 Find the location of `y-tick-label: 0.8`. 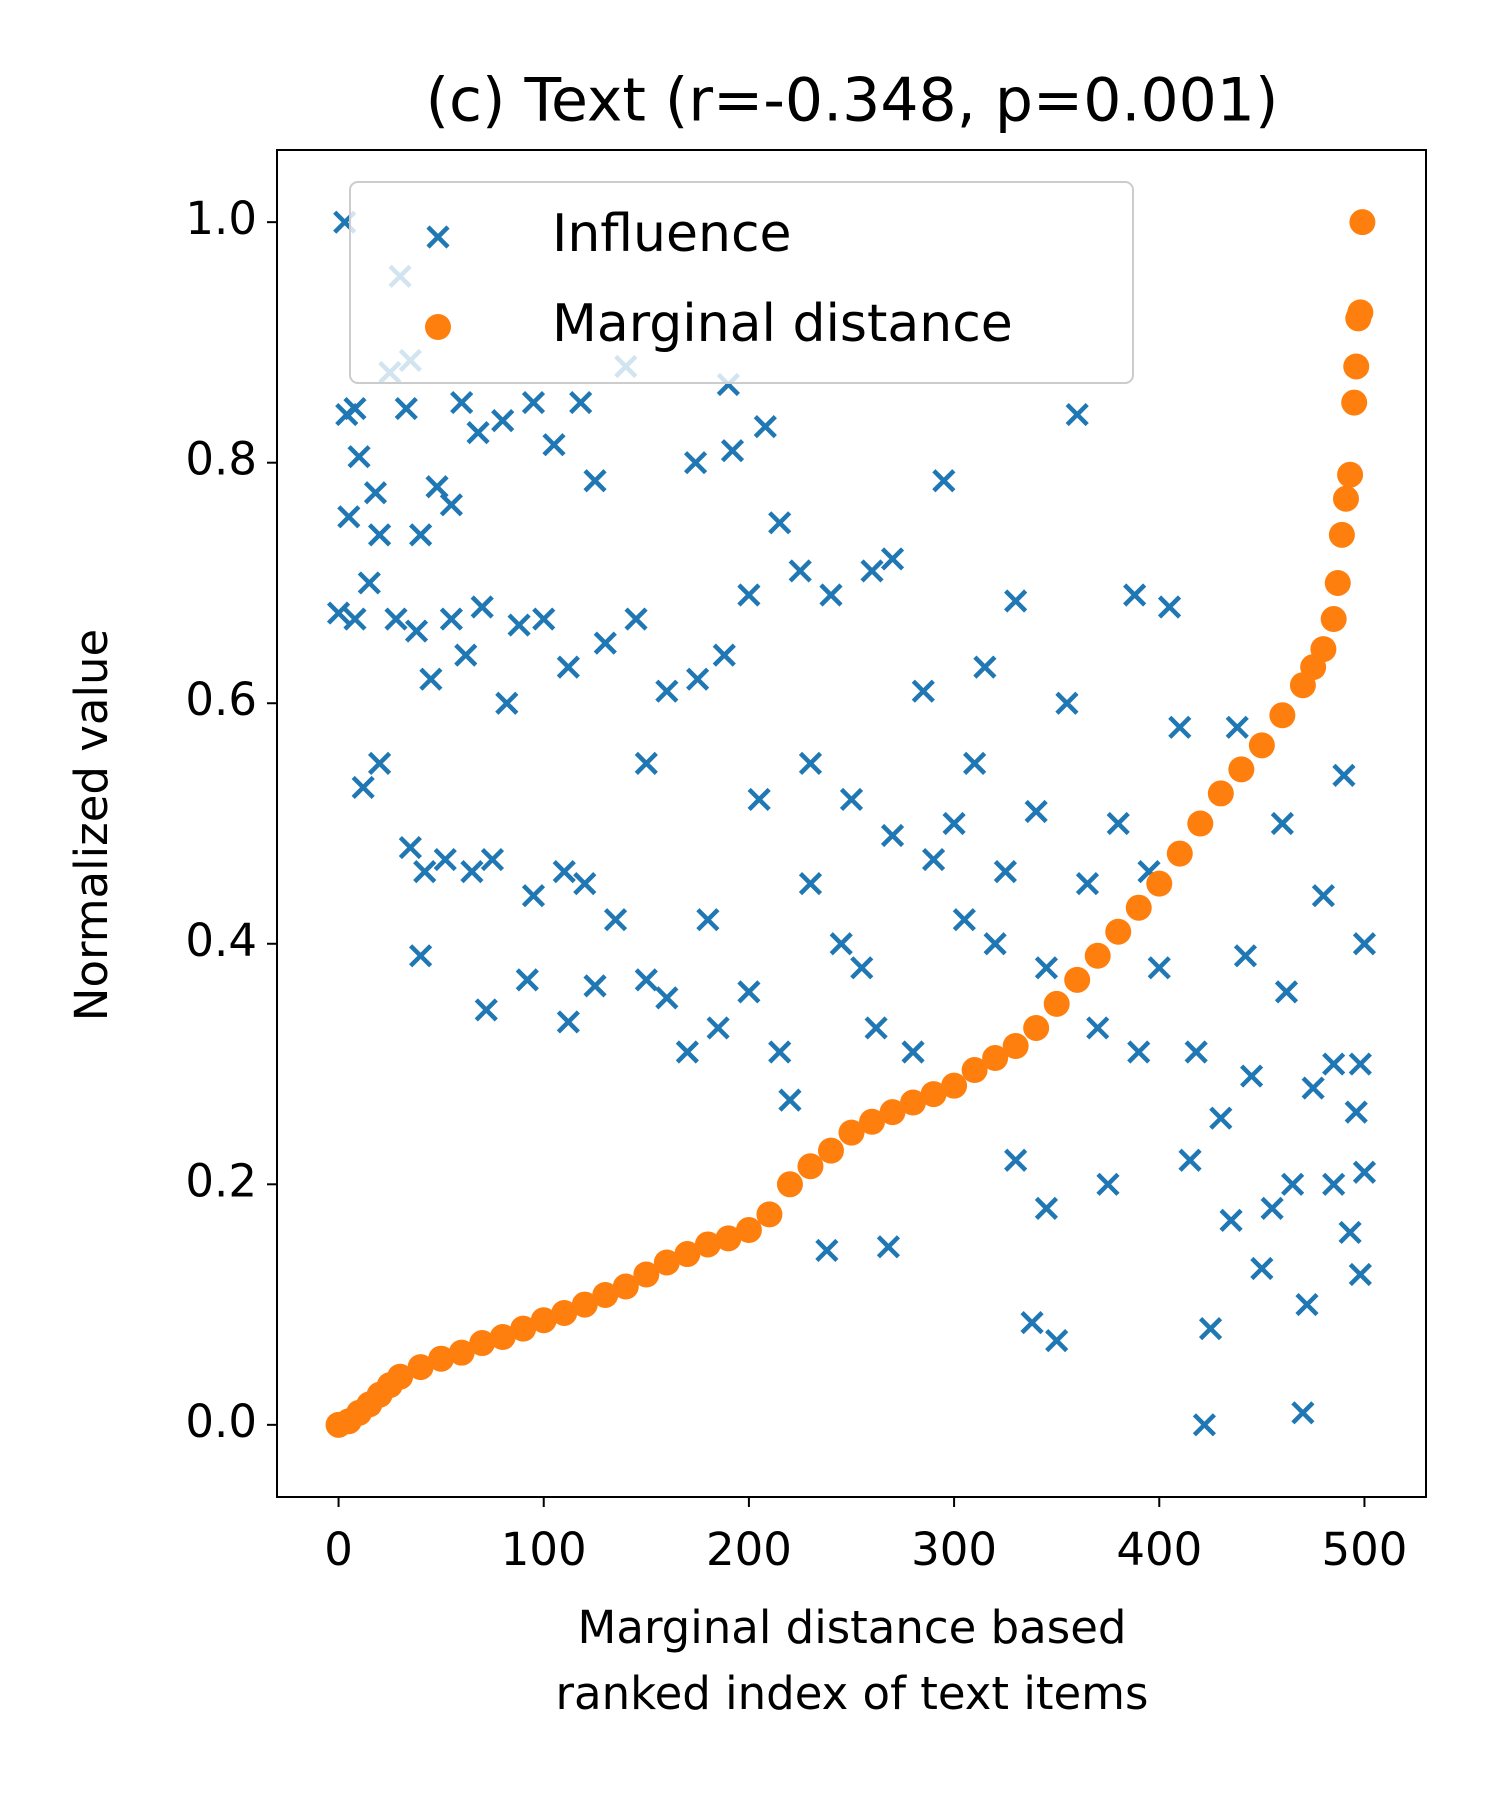

y-tick-label: 0.8 is located at coordinates (221, 459).